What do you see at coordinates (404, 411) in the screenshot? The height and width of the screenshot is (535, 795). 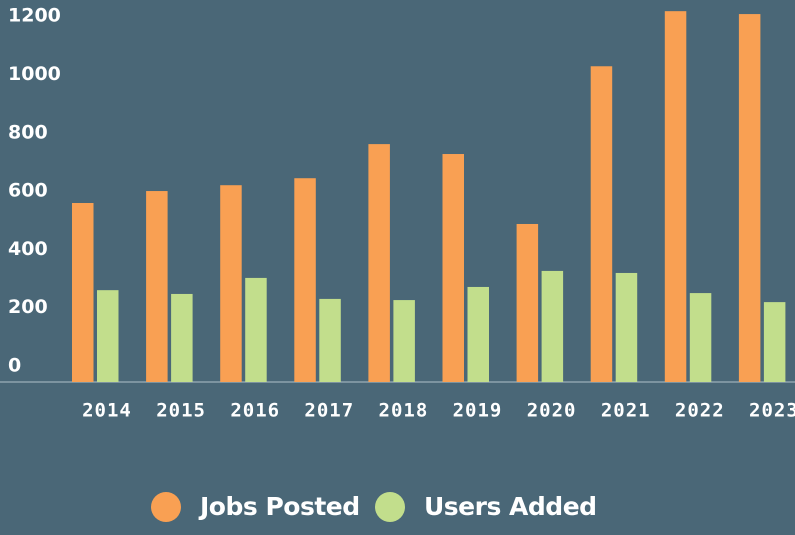 I see `x-tick-label: 2018` at bounding box center [404, 411].